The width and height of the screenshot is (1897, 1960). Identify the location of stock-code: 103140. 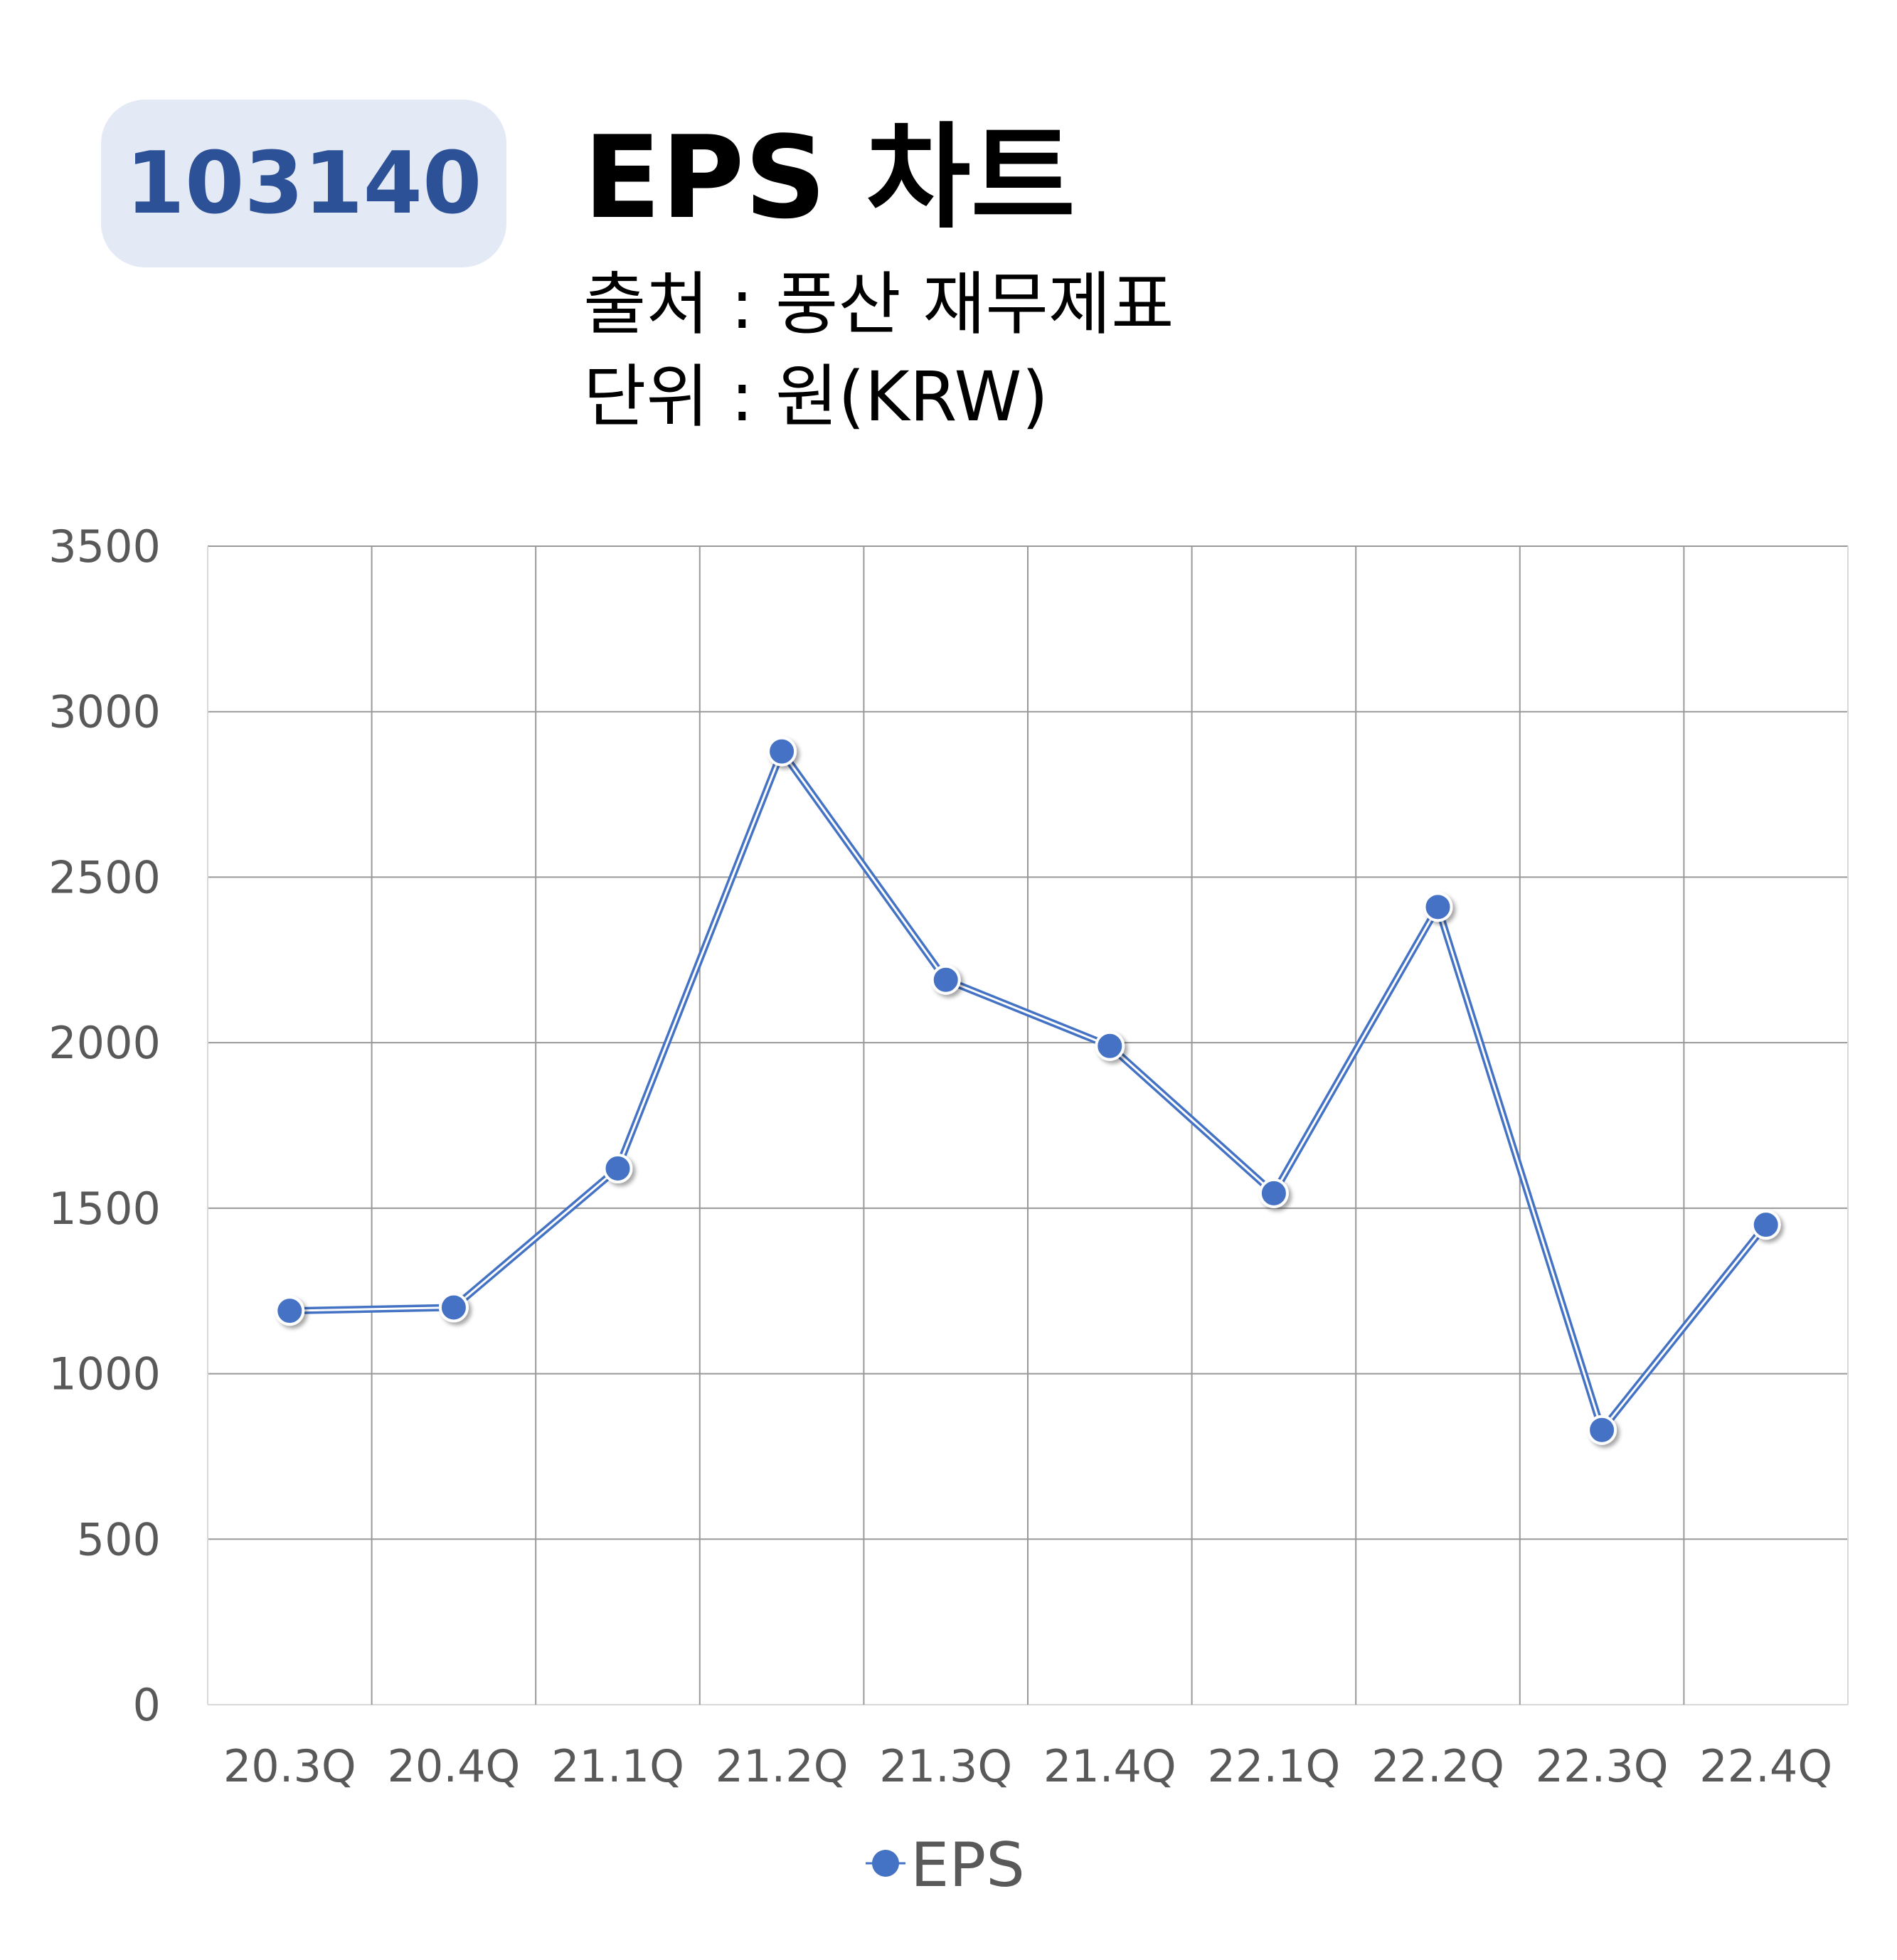
(303, 183).